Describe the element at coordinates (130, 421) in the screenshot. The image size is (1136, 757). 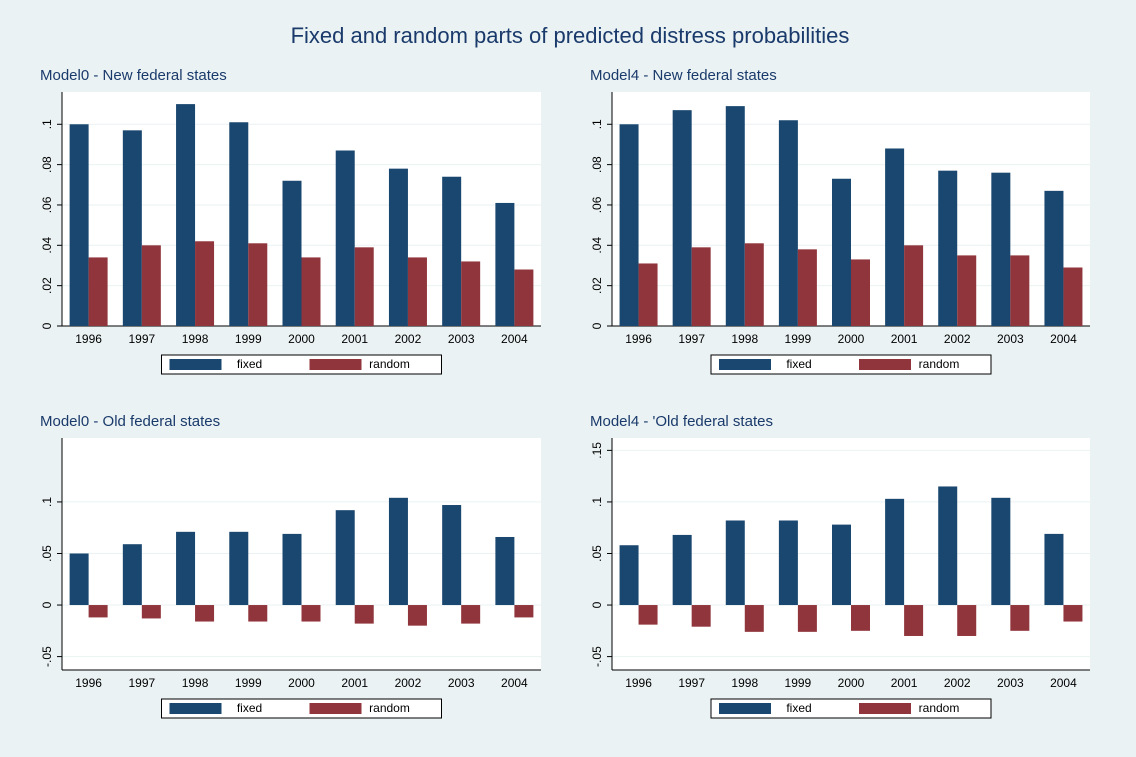
I see `chart-title: Model0 - Old federal states` at that location.